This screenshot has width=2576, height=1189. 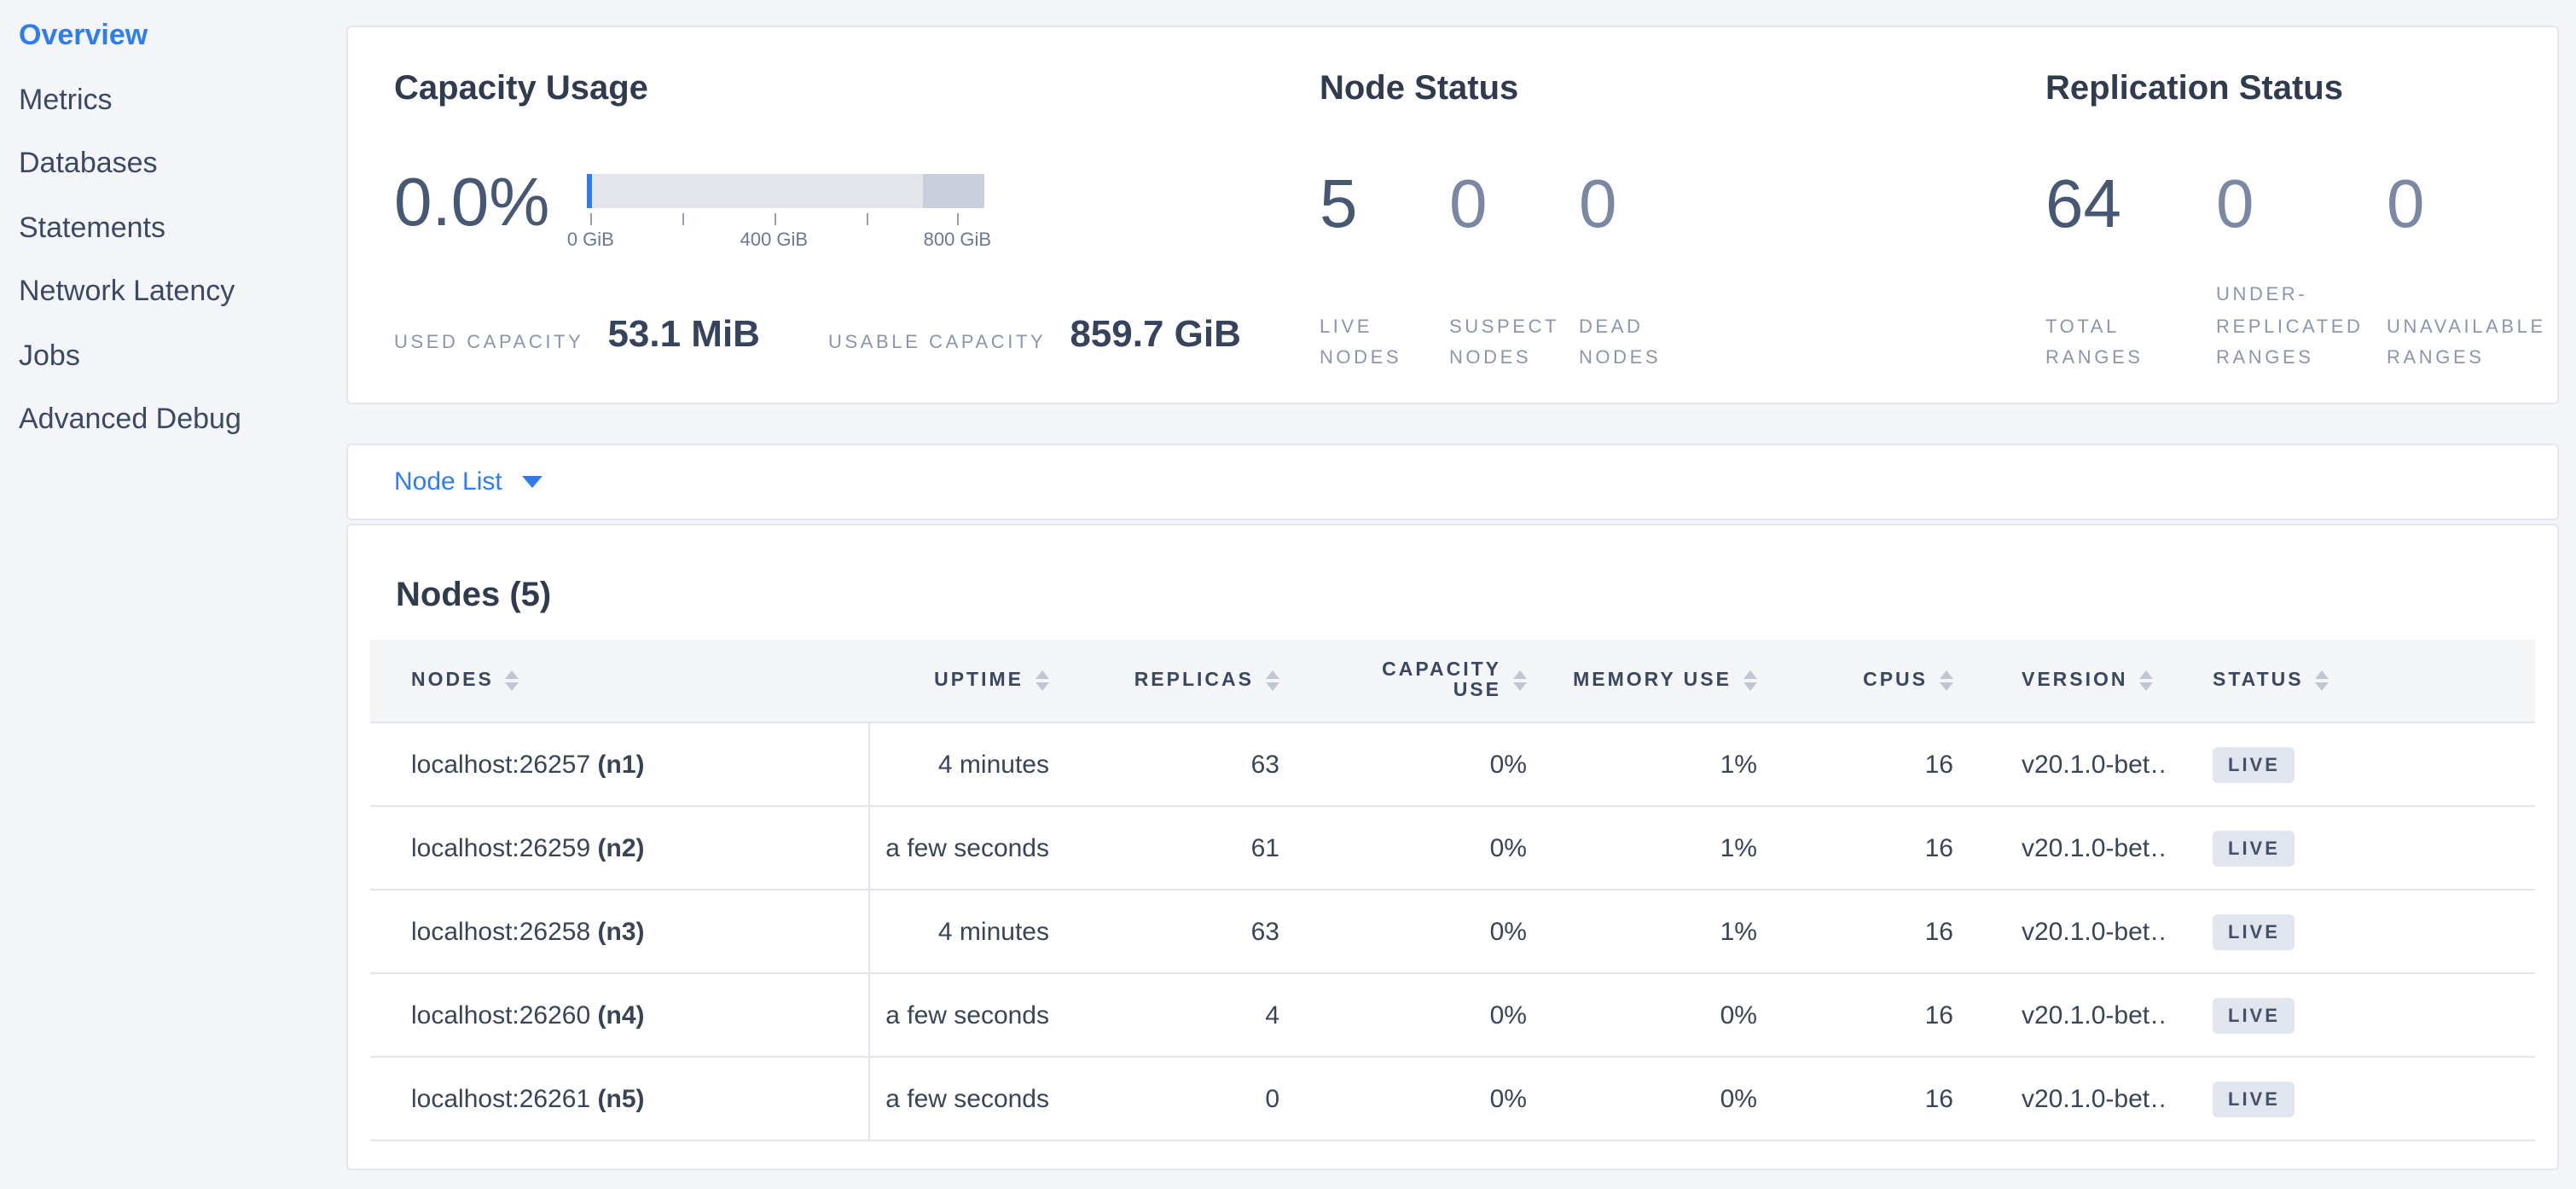 I want to click on summary-stat-label: UNDER-REPLICATED RANGES, so click(x=2290, y=326).